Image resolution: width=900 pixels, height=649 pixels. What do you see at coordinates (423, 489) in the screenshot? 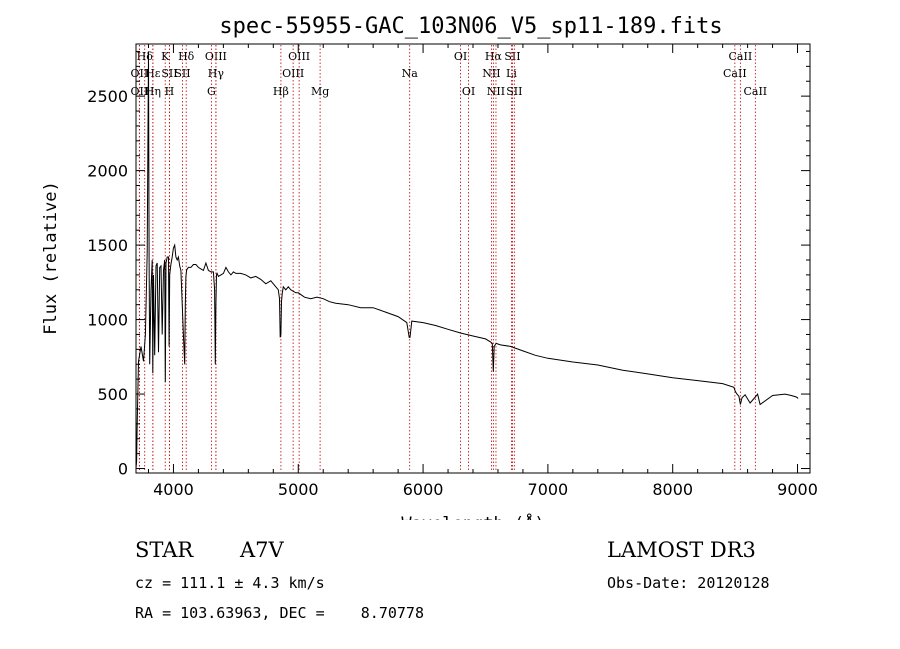
I see `x-tick-label: 6000` at bounding box center [423, 489].